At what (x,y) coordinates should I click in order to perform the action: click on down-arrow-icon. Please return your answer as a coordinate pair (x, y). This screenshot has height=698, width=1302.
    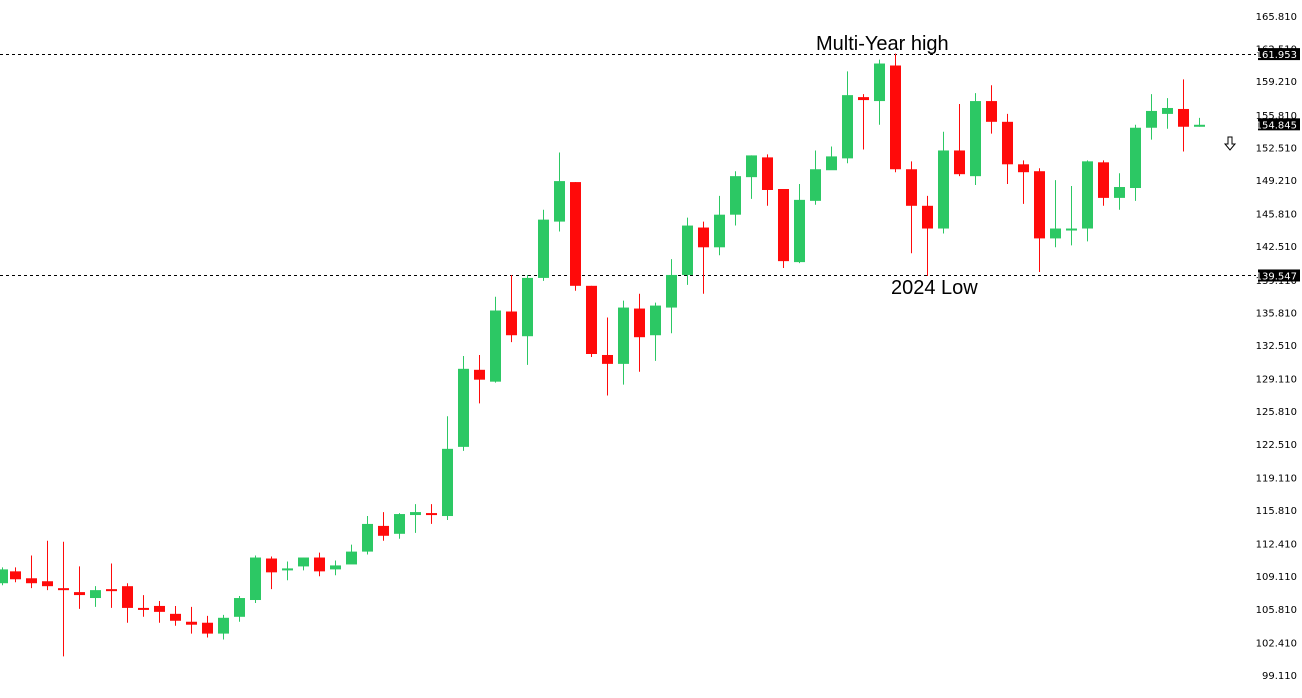
    Looking at the image, I should click on (1230, 143).